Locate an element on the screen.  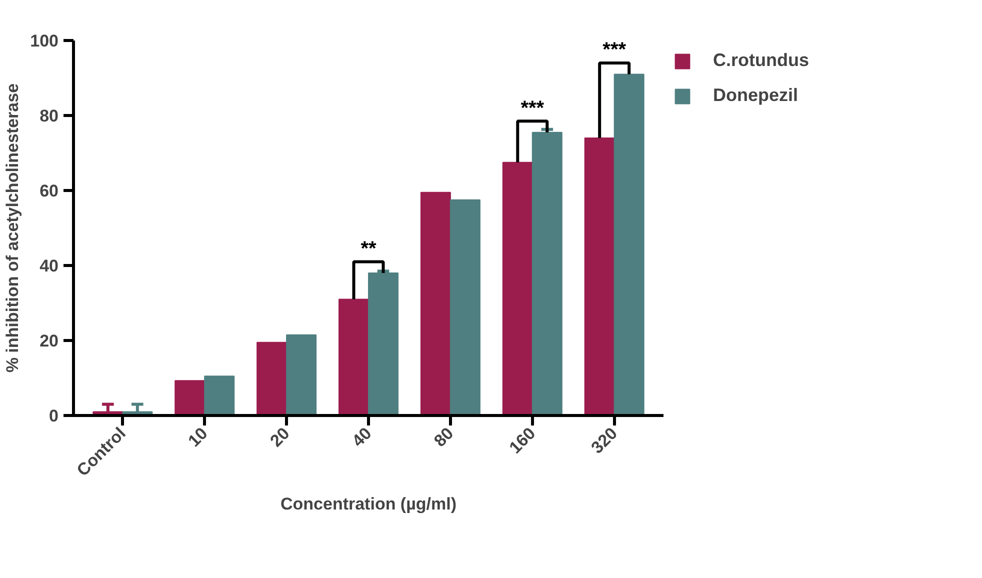
annotation: ** is located at coordinates (368, 249).